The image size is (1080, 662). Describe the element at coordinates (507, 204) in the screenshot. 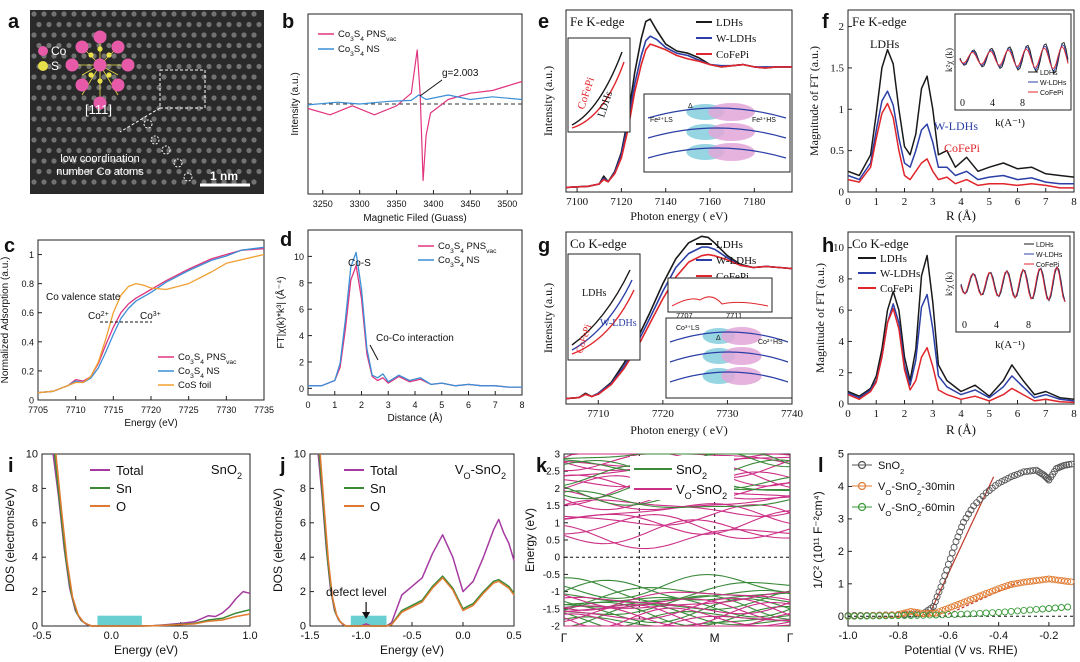

I see `x-tick-label-b: 3500` at that location.